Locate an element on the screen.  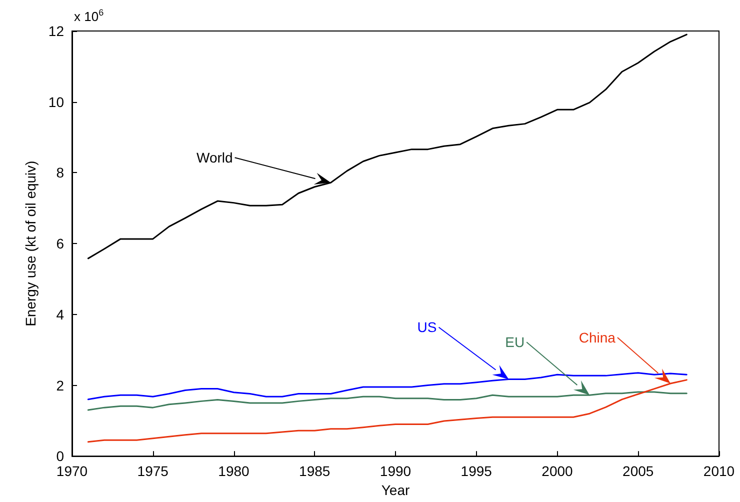
x-tick-label: 2005 is located at coordinates (638, 471).